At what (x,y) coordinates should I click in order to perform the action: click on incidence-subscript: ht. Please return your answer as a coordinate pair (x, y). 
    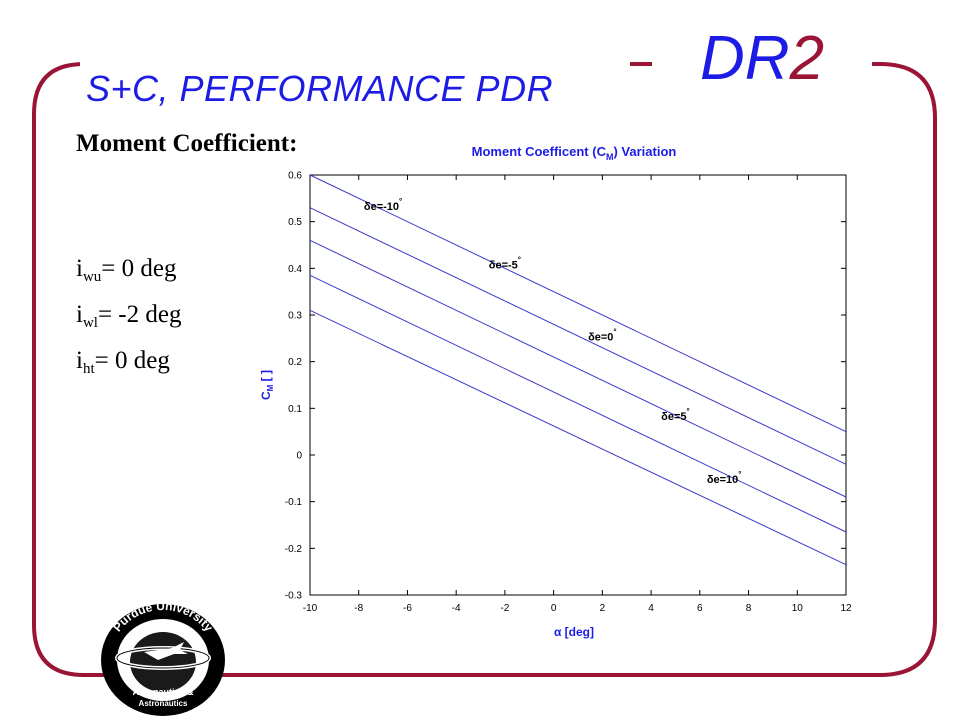
    Looking at the image, I should click on (88, 369).